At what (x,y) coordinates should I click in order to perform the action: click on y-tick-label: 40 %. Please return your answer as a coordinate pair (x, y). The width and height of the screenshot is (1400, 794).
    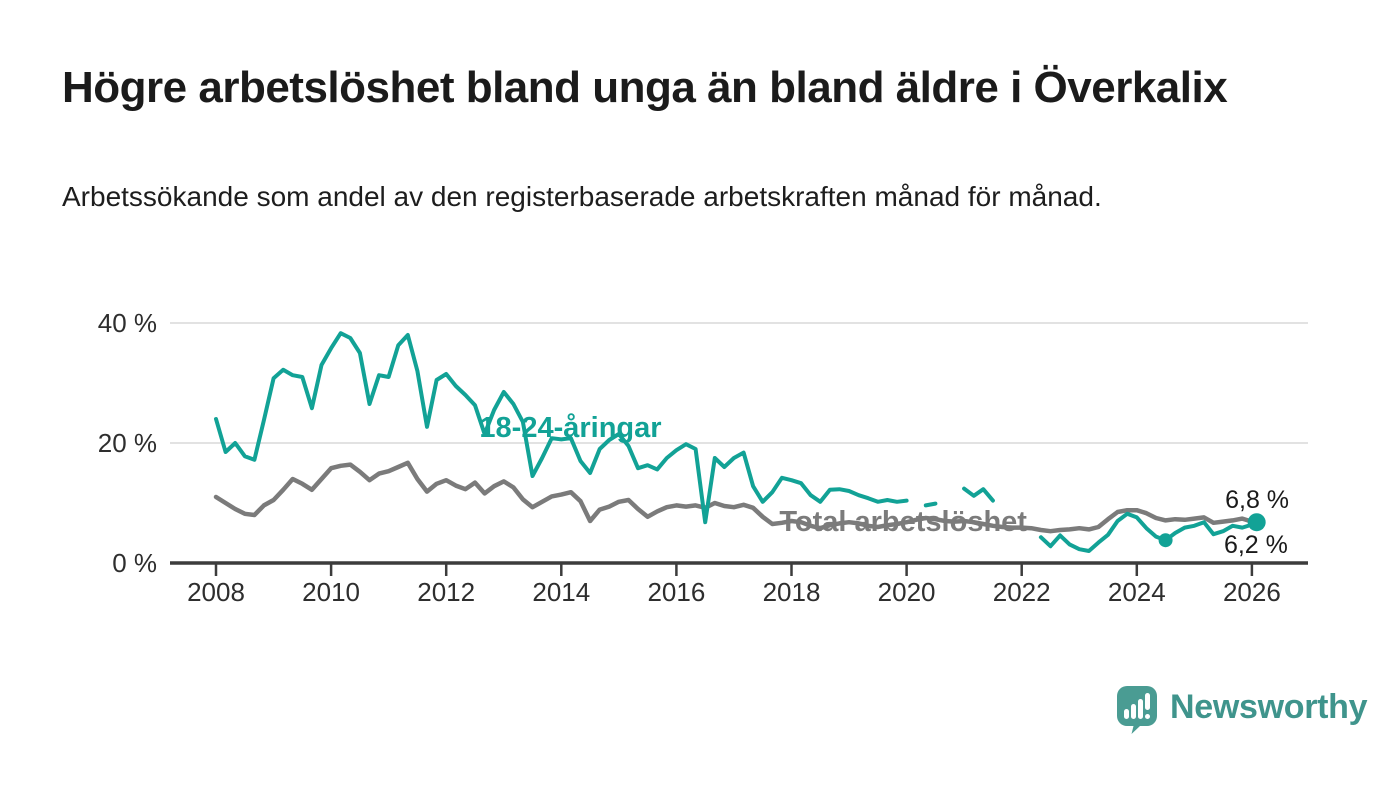
    Looking at the image, I should click on (127, 323).